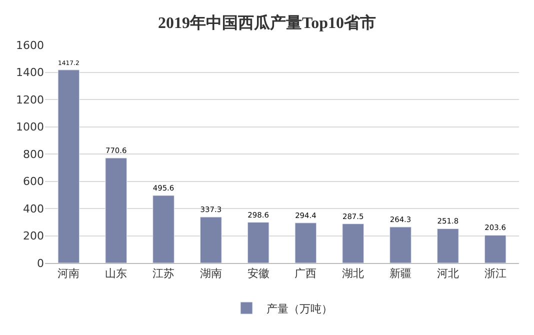 The width and height of the screenshot is (534, 335). What do you see at coordinates (33, 181) in the screenshot?
I see `y-tick-label: 600` at bounding box center [33, 181].